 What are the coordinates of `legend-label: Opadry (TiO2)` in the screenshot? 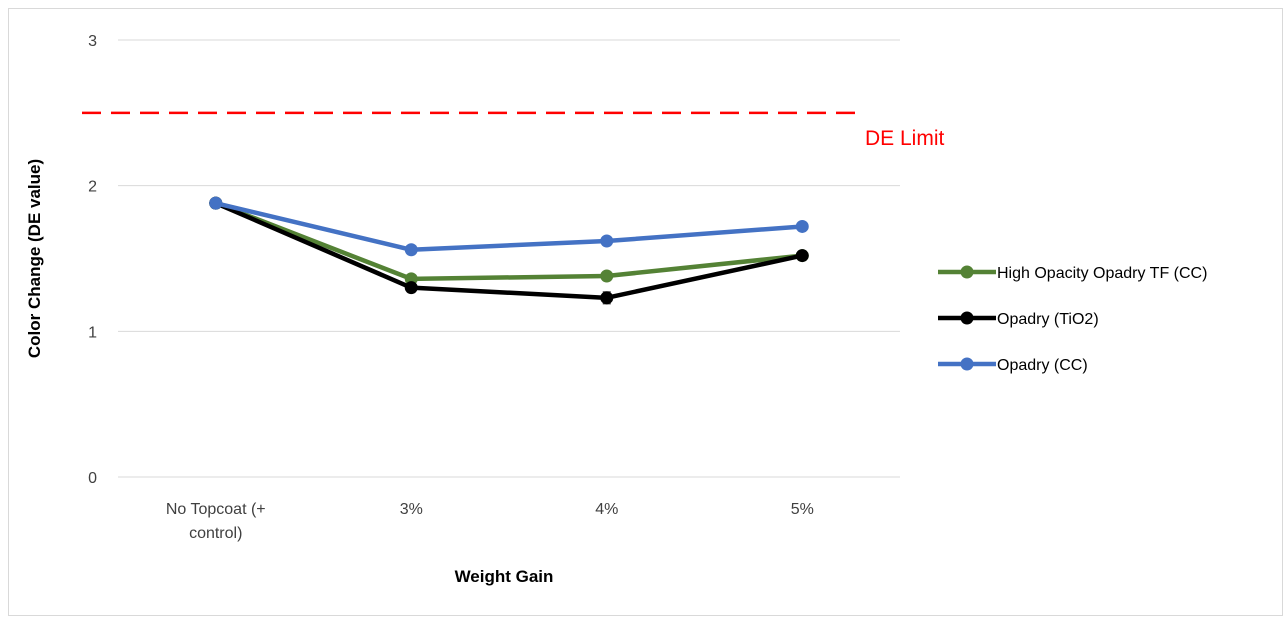 It's located at (1048, 319).